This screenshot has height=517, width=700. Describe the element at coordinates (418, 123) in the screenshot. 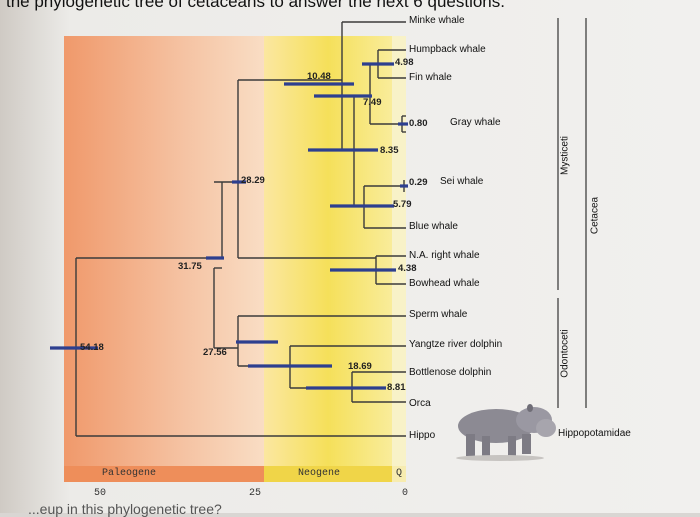

I see `node-age-0-80: 0.80` at that location.